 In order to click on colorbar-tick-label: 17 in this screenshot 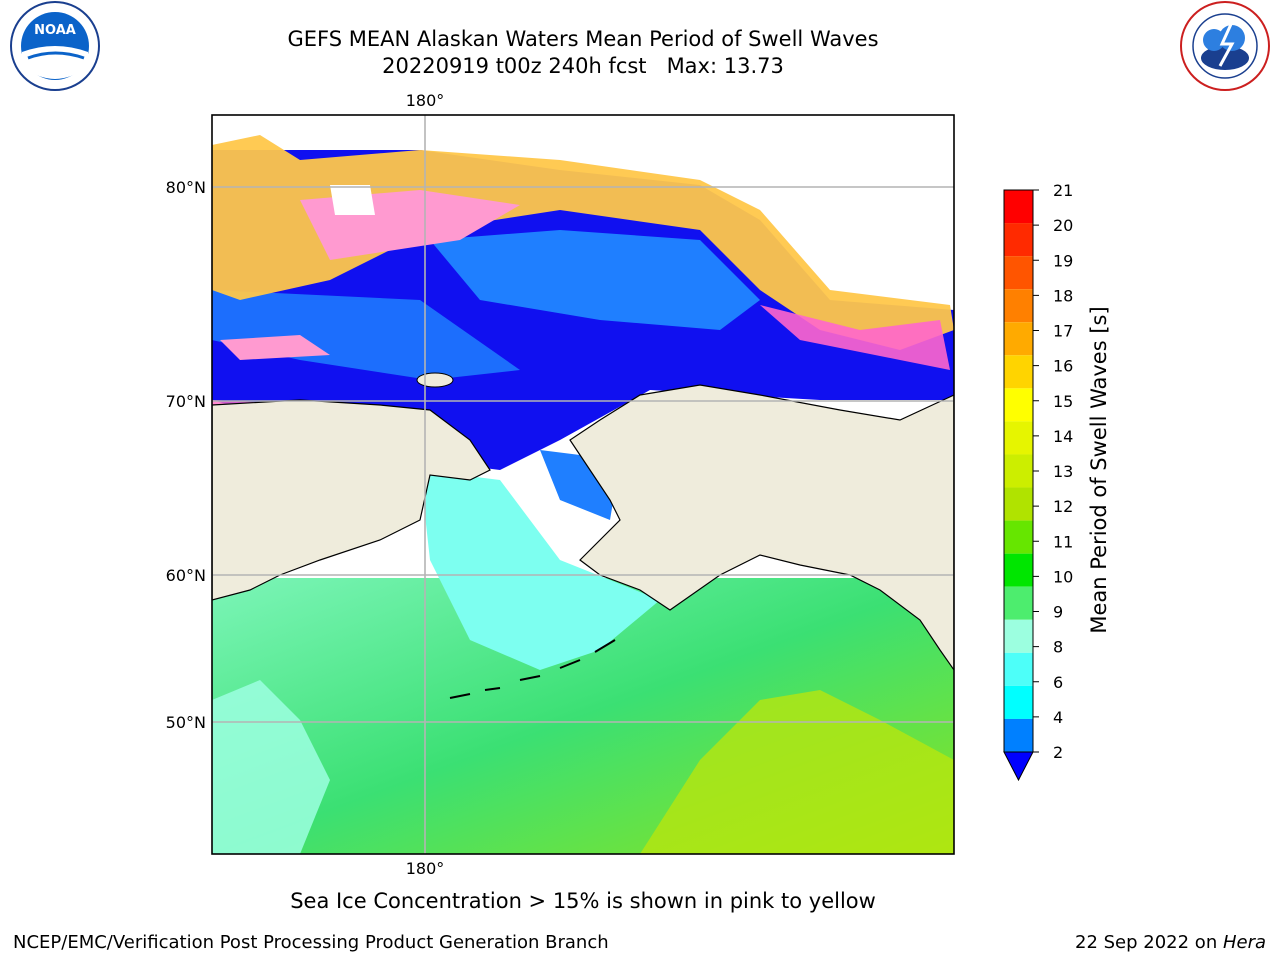, I will do `click(1063, 331)`.